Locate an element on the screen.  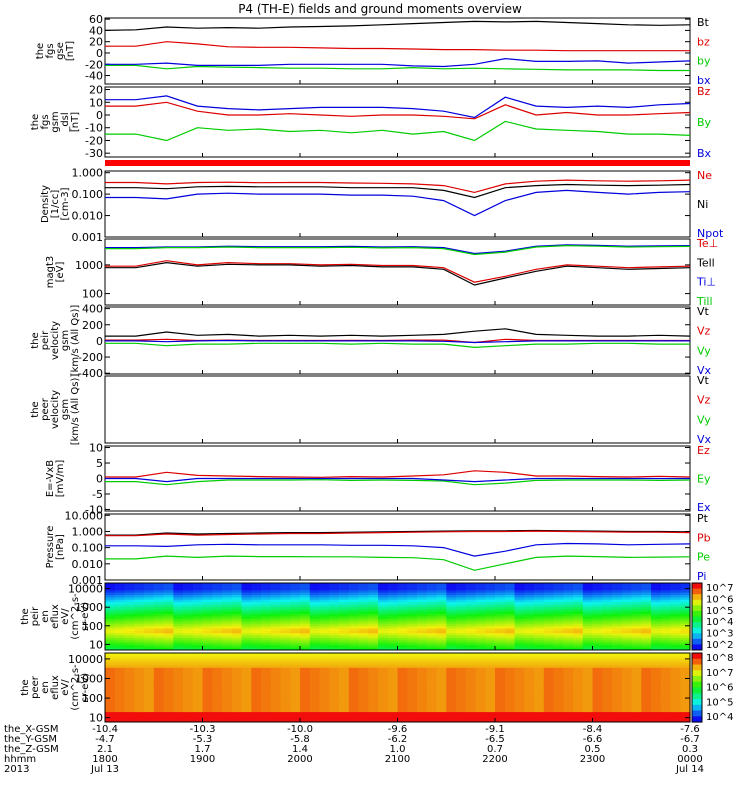
series-Pe-line is located at coordinates (398, 563).